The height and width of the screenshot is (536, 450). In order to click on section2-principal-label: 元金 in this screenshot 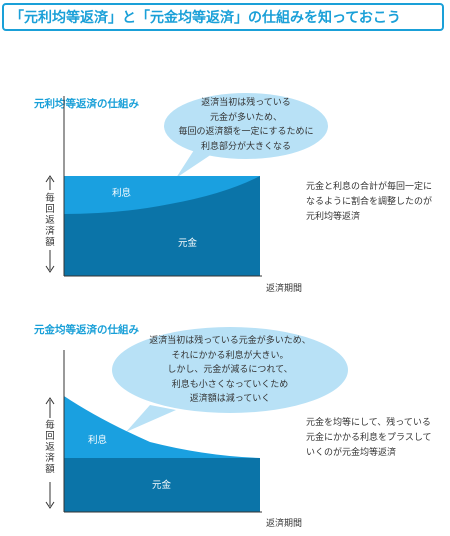, I will do `click(162, 485)`.